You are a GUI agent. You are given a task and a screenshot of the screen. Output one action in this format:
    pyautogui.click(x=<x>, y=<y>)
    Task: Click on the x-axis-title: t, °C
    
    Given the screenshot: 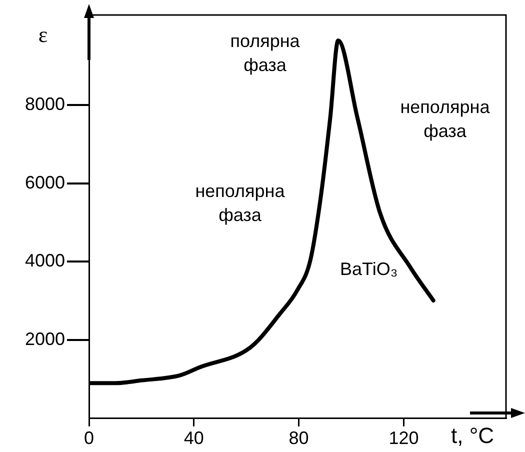 What is the action you would take?
    pyautogui.click(x=472, y=435)
    